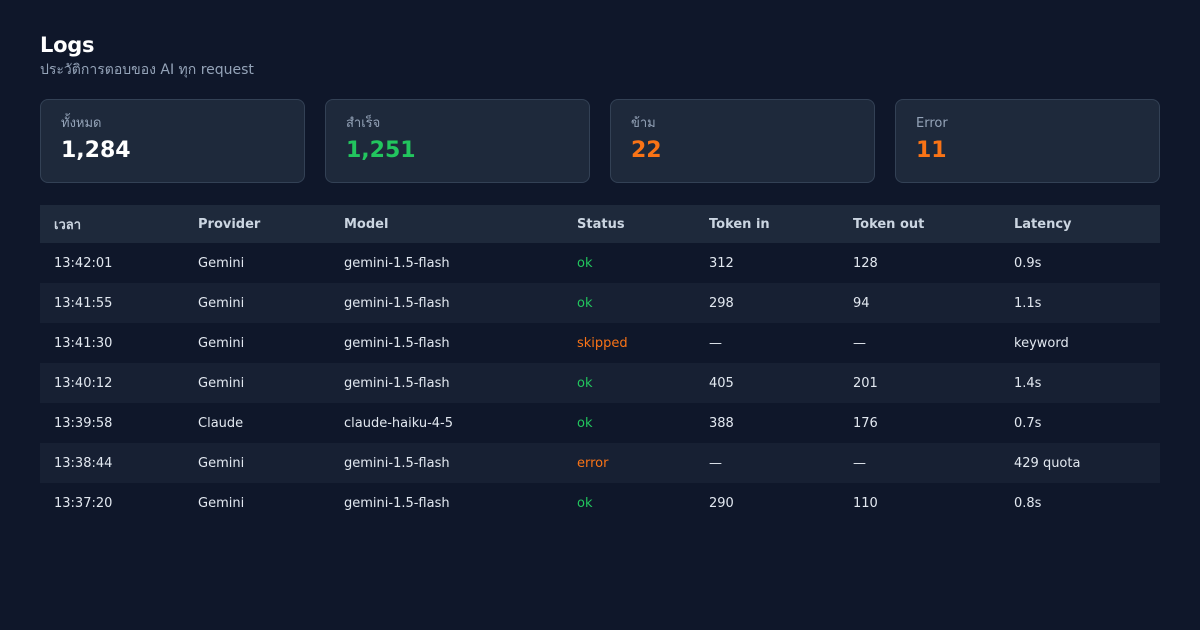 This screenshot has width=1200, height=630. What do you see at coordinates (229, 224) in the screenshot?
I see `column-header-provider: Provider` at bounding box center [229, 224].